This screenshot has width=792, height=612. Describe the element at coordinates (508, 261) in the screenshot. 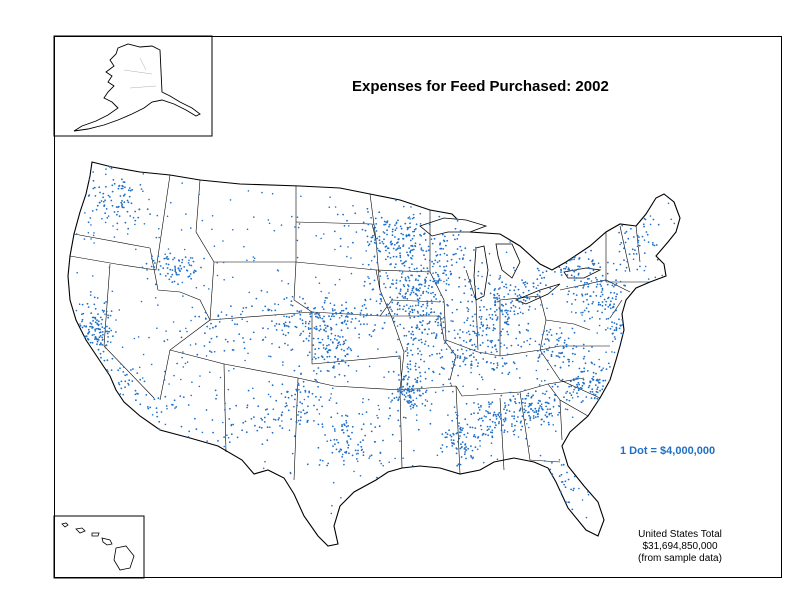

I see `lake-huron` at that location.